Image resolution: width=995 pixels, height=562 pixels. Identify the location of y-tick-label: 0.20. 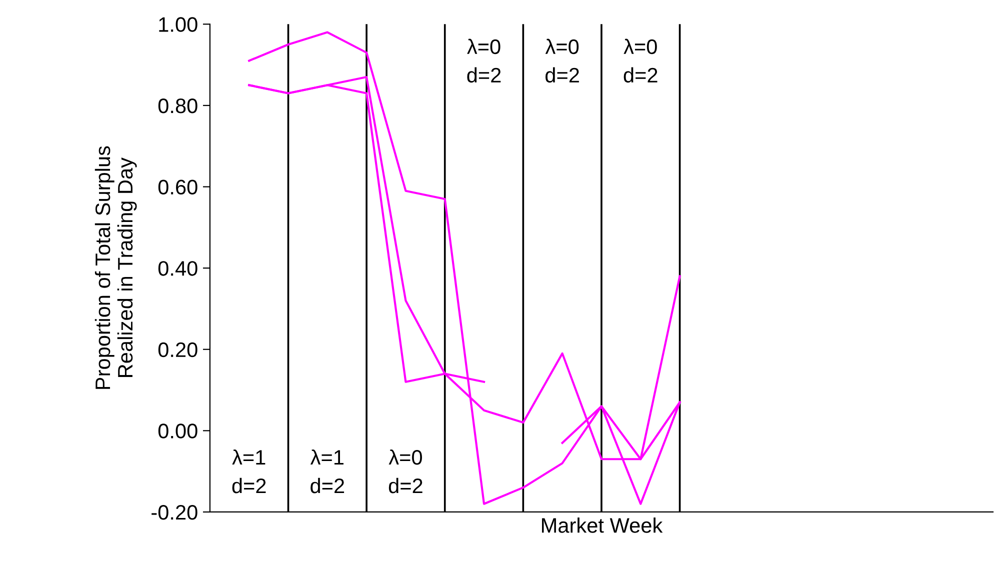
(178, 350).